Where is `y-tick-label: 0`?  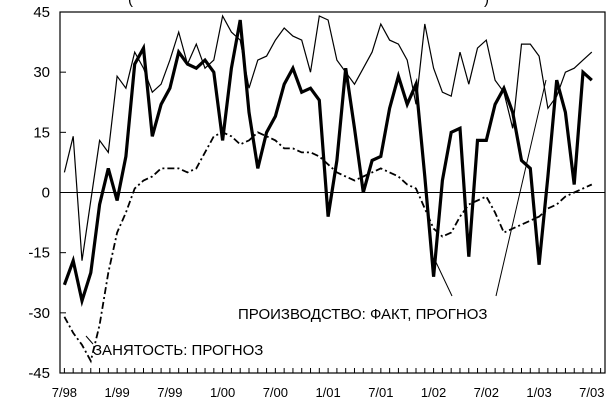
y-tick-label: 0 is located at coordinates (46, 193).